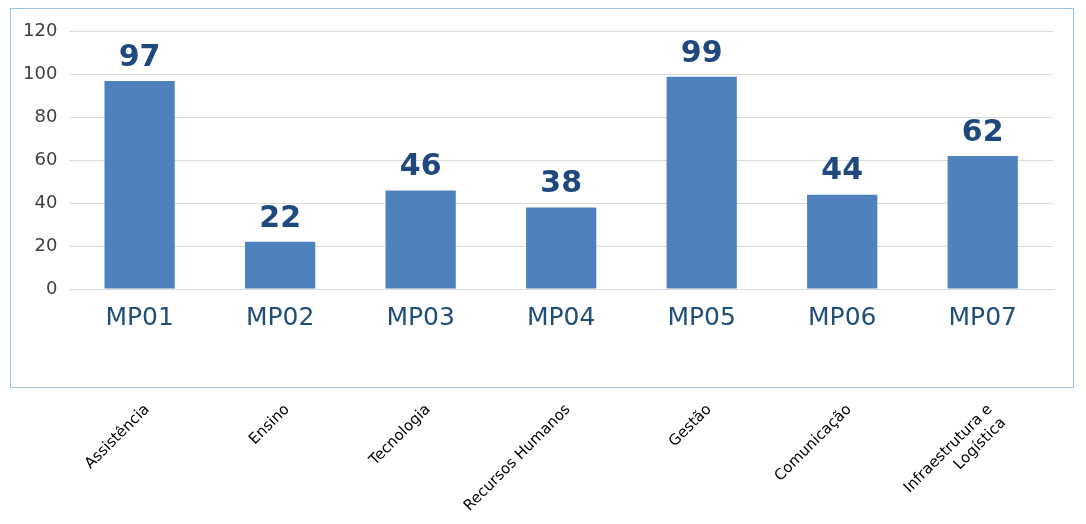 The image size is (1086, 524). Describe the element at coordinates (46, 116) in the screenshot. I see `y-tick-label: 80` at that location.